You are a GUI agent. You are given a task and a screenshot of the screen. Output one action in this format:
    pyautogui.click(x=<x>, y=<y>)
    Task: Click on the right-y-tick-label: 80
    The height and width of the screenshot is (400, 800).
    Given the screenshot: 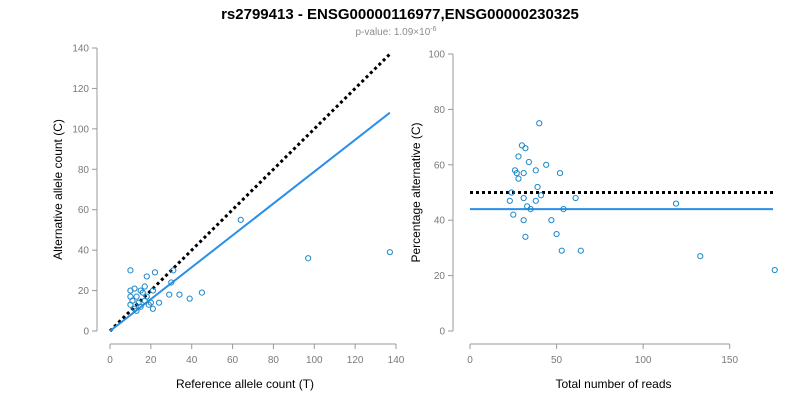 What is the action you would take?
    pyautogui.click(x=440, y=110)
    